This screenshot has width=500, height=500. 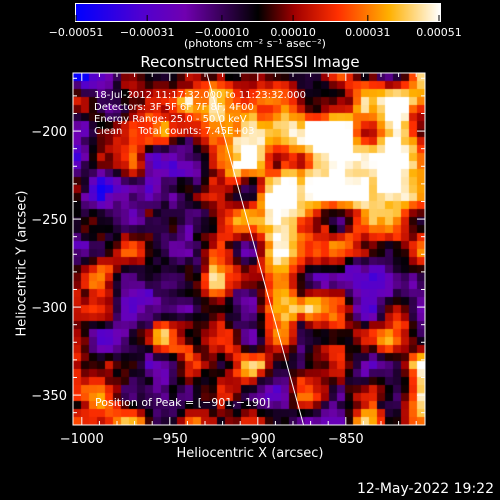 I want to click on x-tick-label: −900, so click(x=258, y=439).